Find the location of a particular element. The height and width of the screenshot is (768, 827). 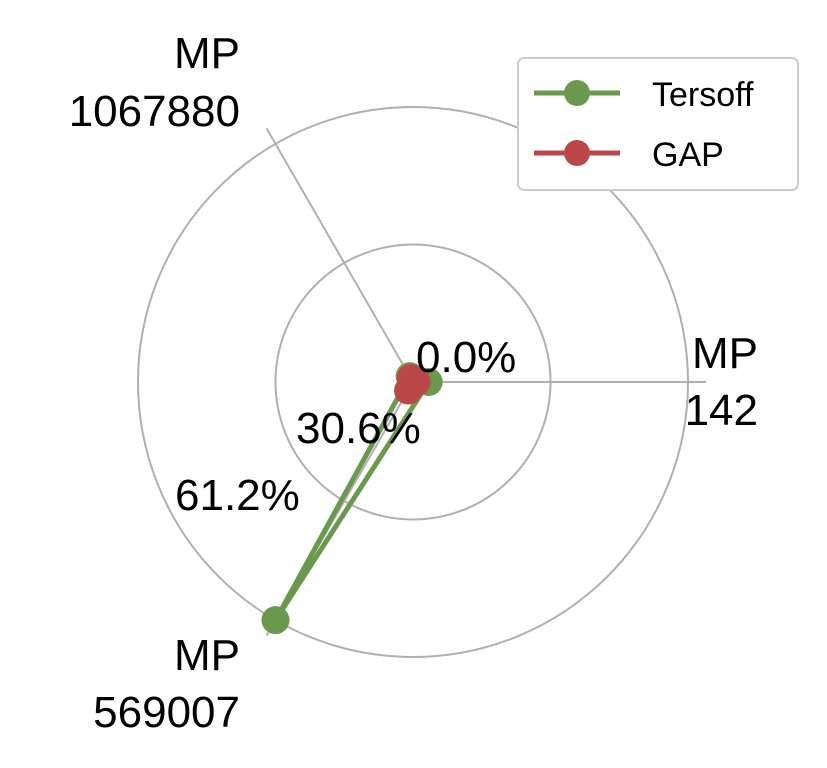

radial-tick-label-2: 61.2% is located at coordinates (237, 495).